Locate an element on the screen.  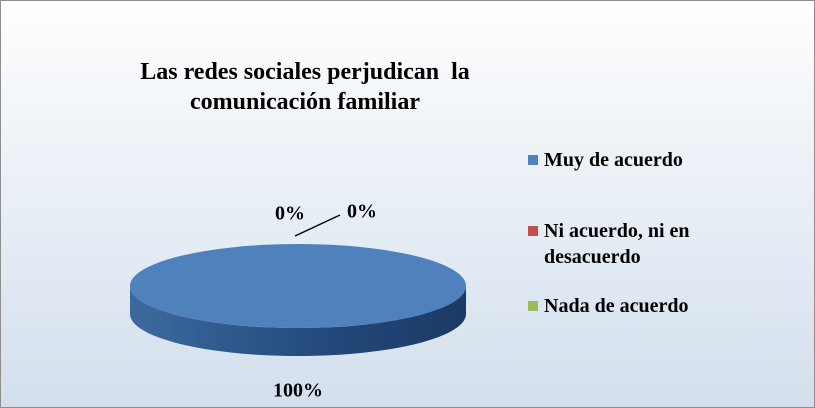
legend-item: Ni acuerdo, ni en desacuerdo is located at coordinates (628, 244).